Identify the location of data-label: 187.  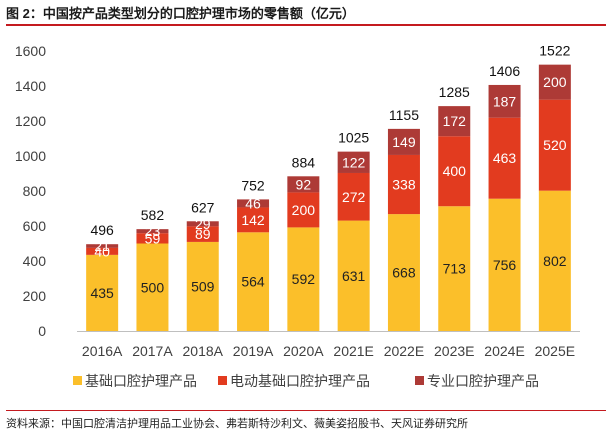
(505, 101).